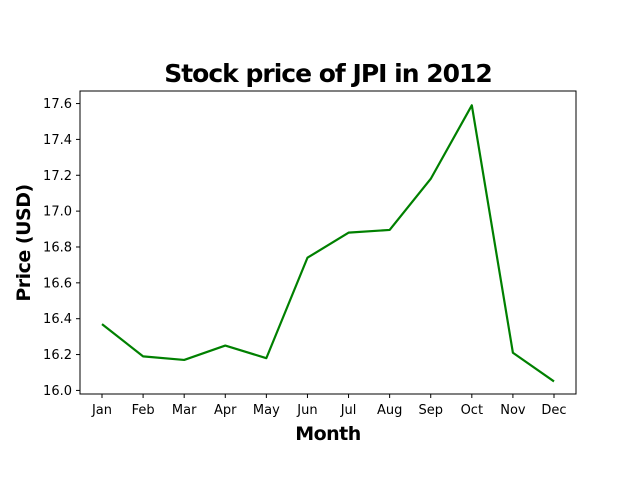 The height and width of the screenshot is (480, 640). What do you see at coordinates (553, 410) in the screenshot?
I see `x-tick-label: Dec` at bounding box center [553, 410].